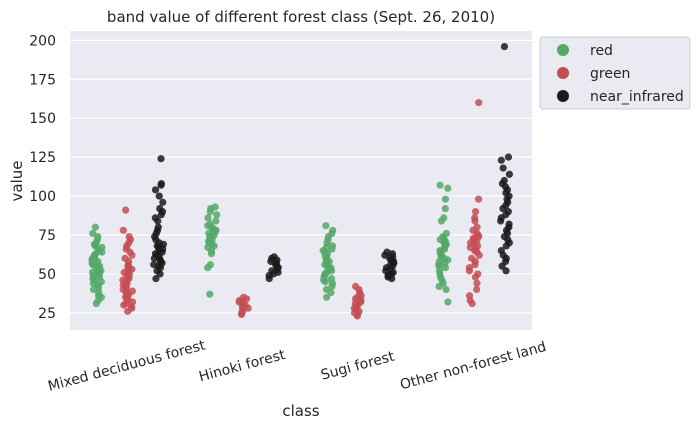  I want to click on y-tick-label: 150, so click(42, 119).